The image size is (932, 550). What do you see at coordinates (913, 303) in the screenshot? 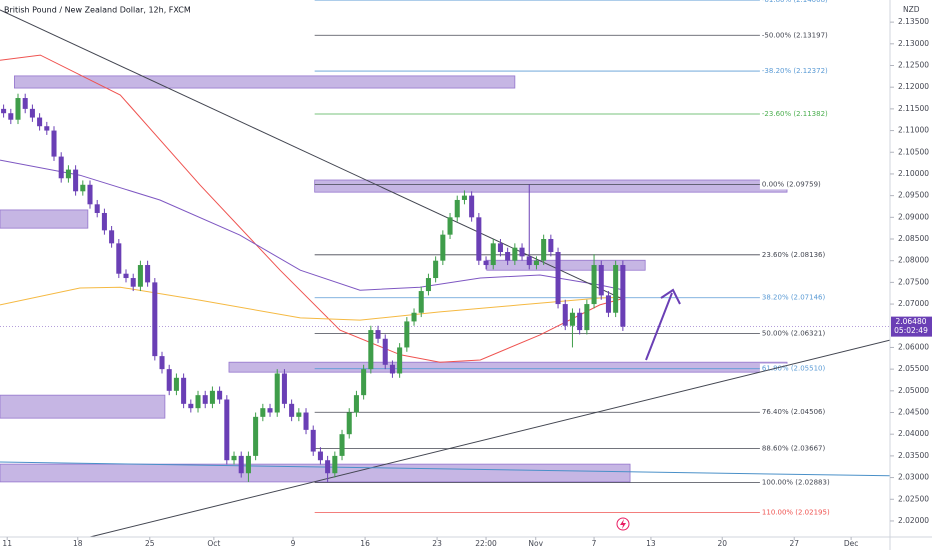
I see `y-tick-label: 2.07000` at bounding box center [913, 303].